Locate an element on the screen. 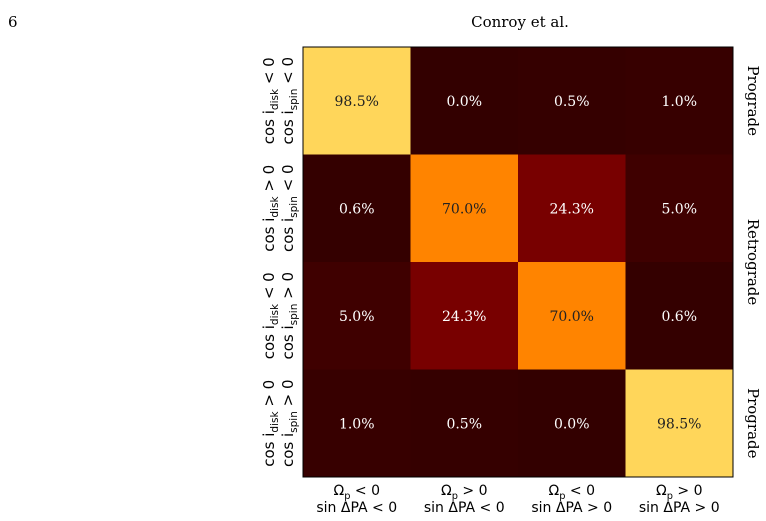 This screenshot has width=766, height=521. page-number: 6 is located at coordinates (13, 22).